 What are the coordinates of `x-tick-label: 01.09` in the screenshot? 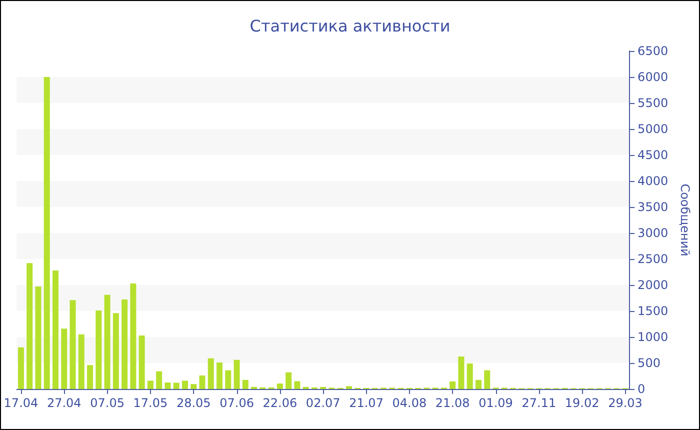 It's located at (495, 403).